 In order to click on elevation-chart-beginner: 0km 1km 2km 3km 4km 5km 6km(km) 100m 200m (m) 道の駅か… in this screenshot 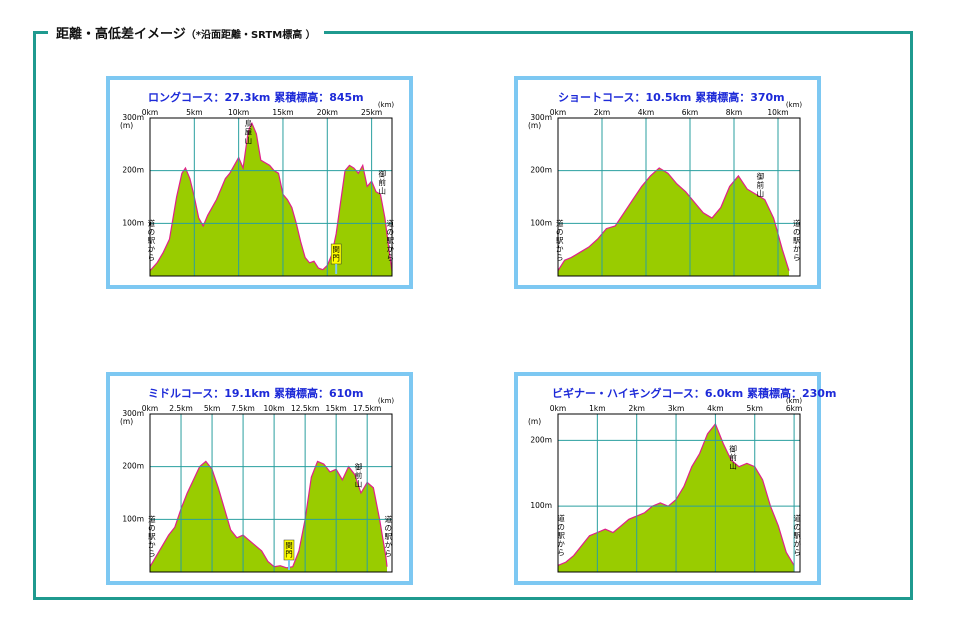, I will do `click(665, 485)`.